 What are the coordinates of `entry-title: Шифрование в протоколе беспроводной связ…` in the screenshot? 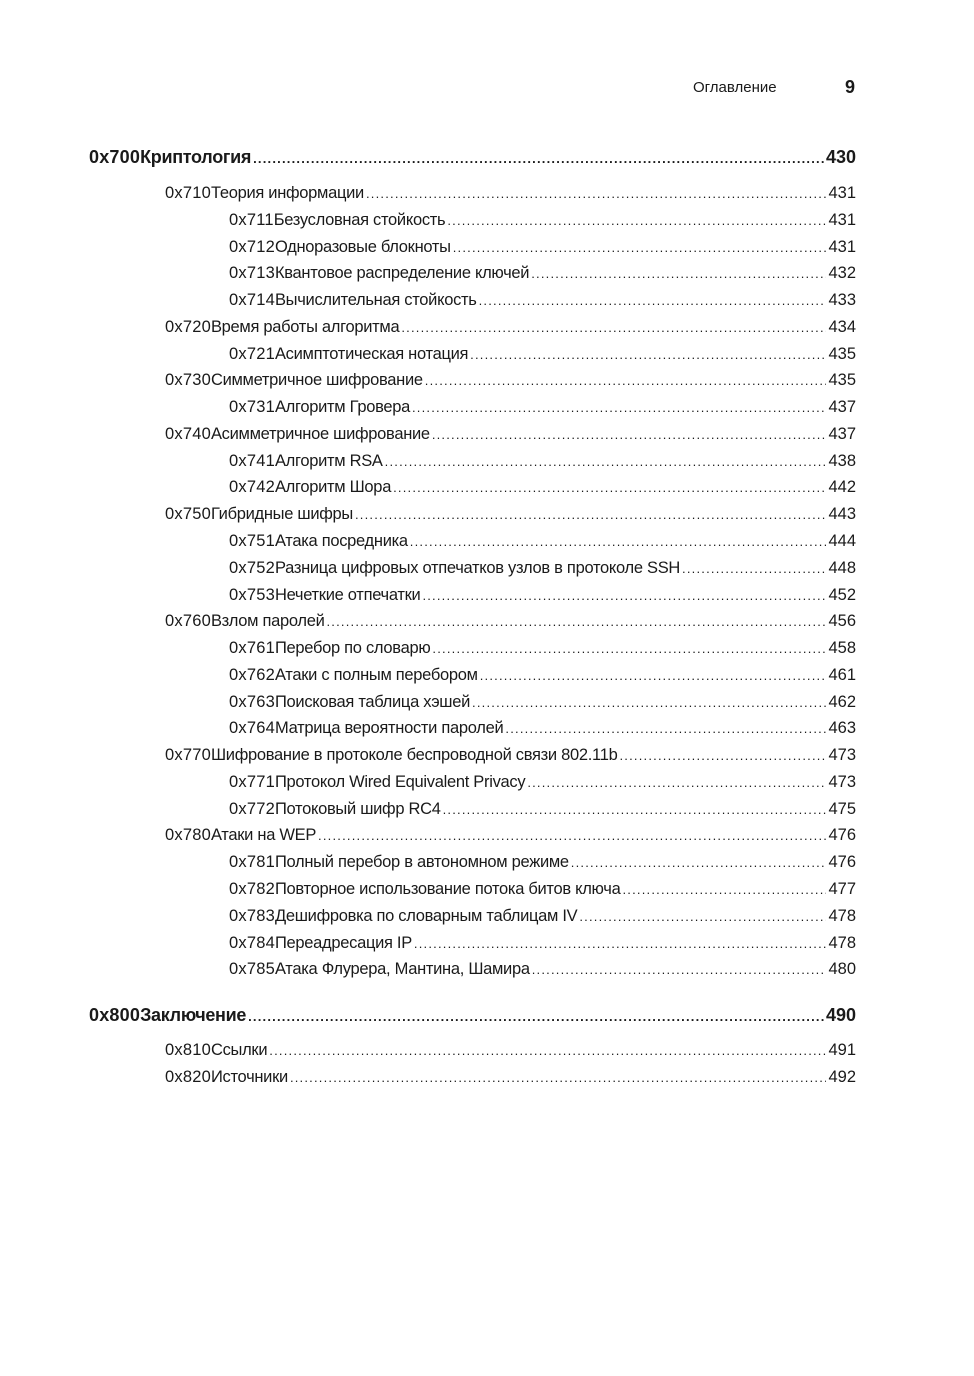 It's located at (414, 755).